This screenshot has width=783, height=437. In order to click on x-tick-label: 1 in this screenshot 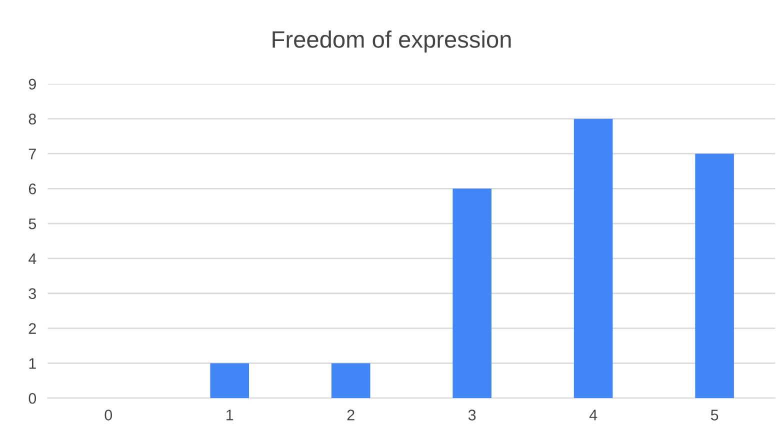, I will do `click(230, 415)`.